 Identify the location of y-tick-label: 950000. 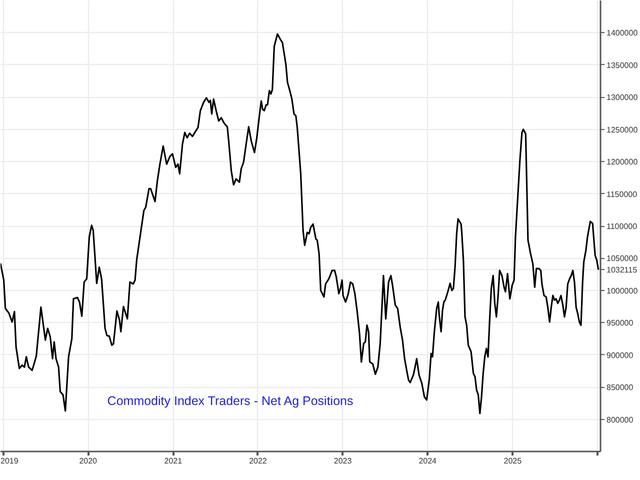
(620, 323).